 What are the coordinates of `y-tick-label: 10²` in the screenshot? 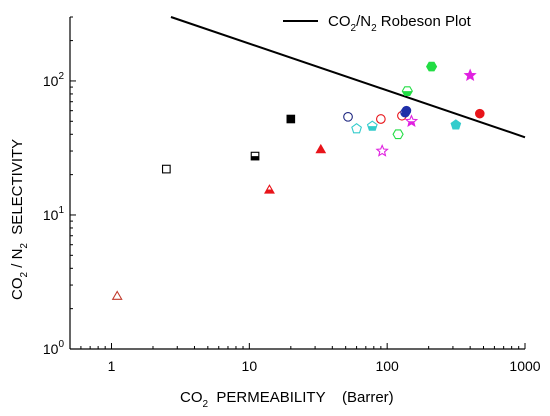 It's located at (54, 80).